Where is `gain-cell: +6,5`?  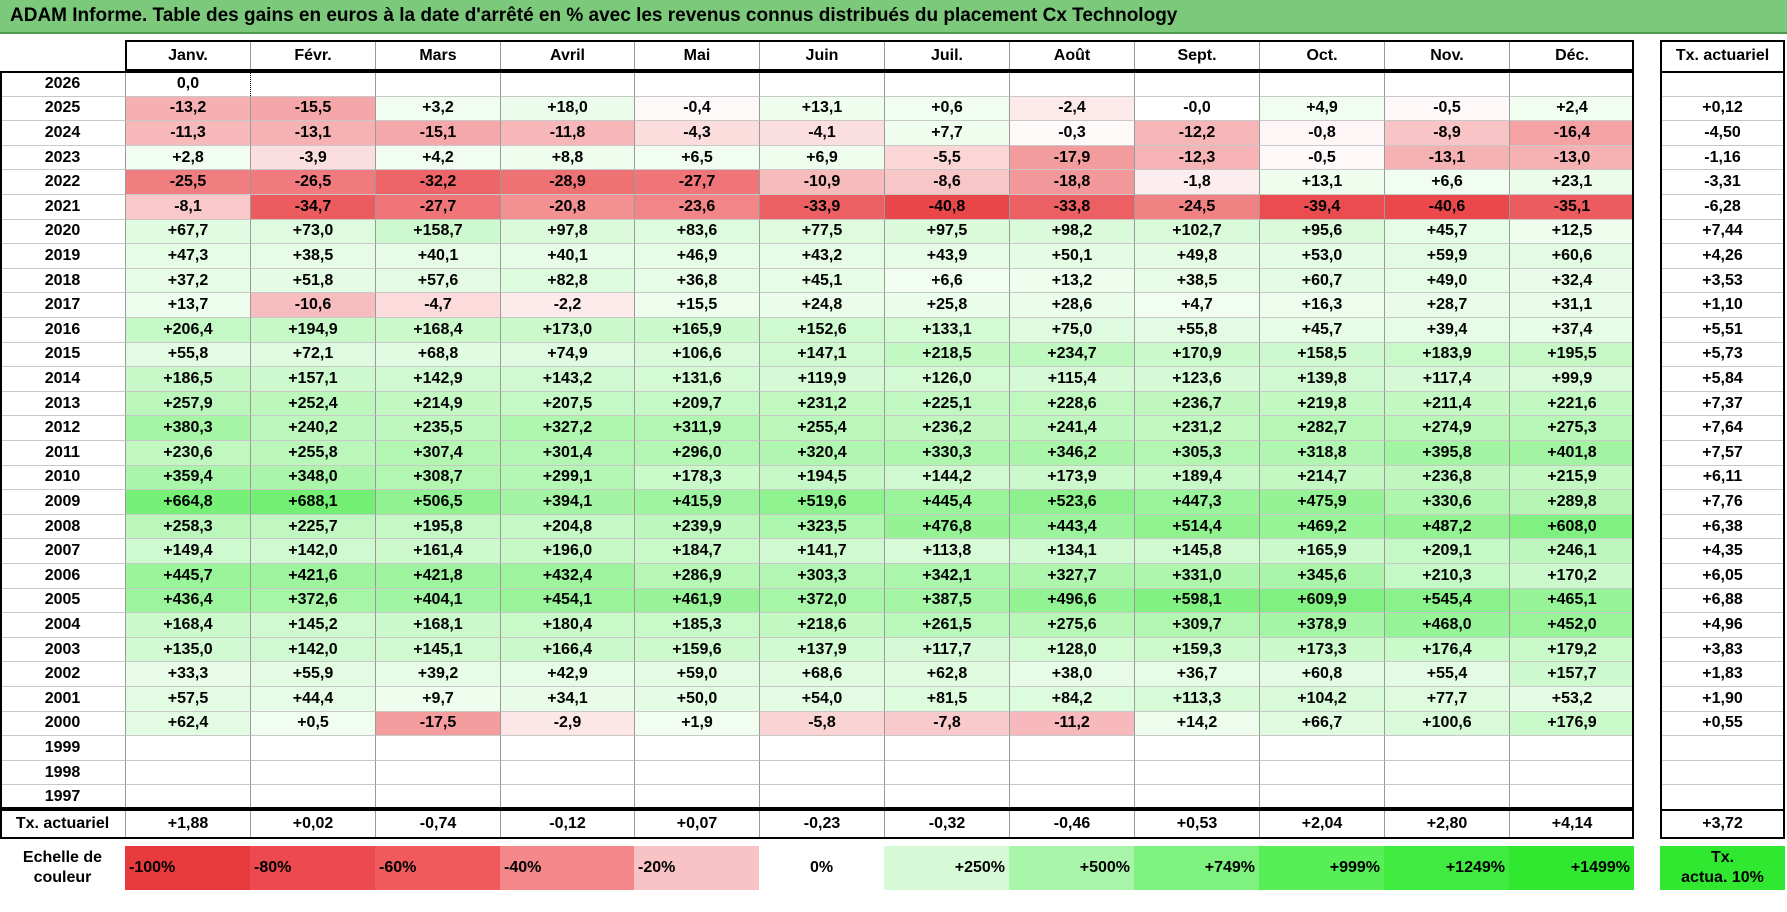 gain-cell: +6,5 is located at coordinates (696, 157).